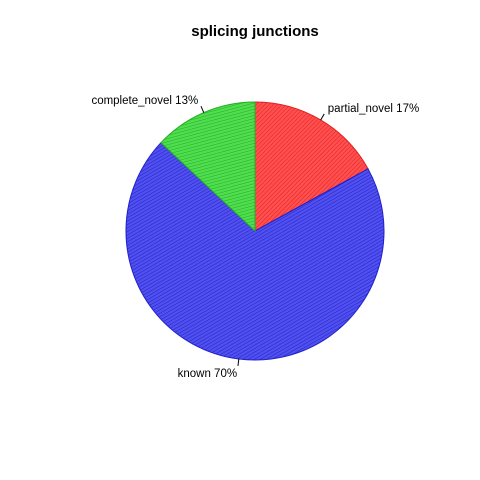 The image size is (480, 480). What do you see at coordinates (255, 31) in the screenshot?
I see `chart-title: splicing junctions` at bounding box center [255, 31].